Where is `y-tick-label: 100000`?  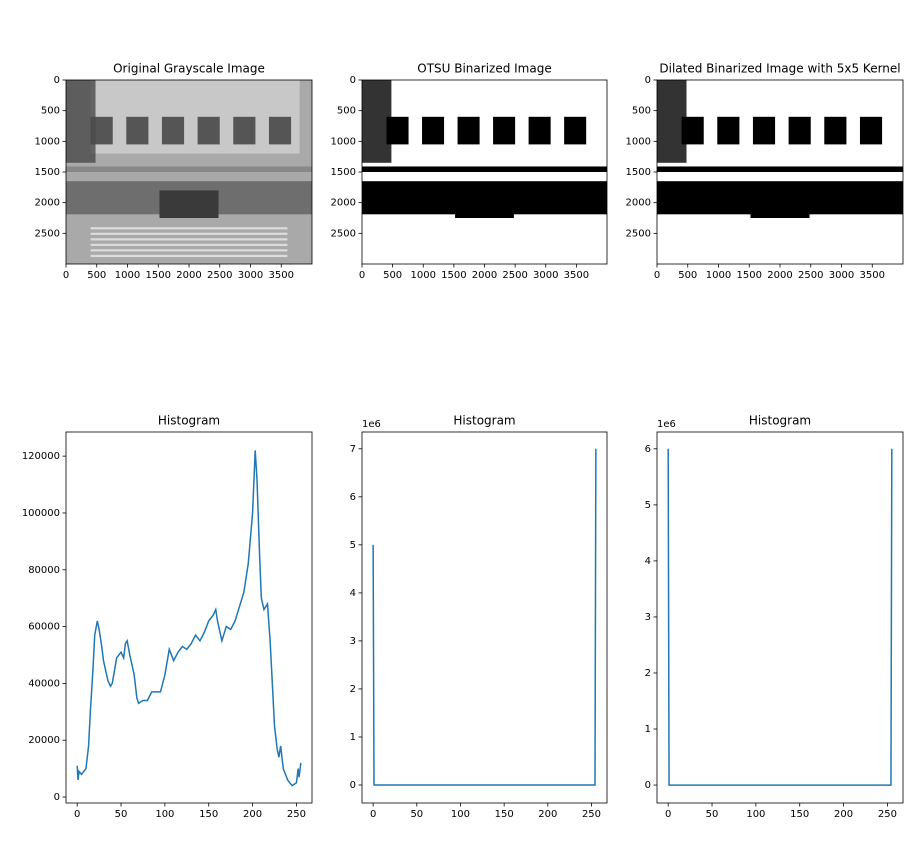 y-tick-label: 100000 is located at coordinates (41, 513).